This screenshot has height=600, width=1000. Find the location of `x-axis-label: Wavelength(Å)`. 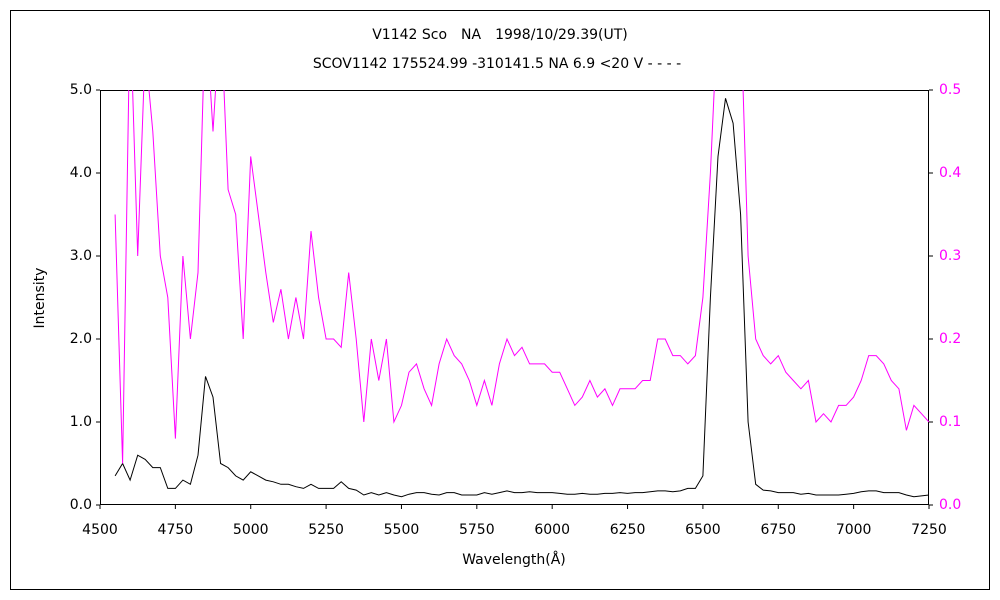

x-axis-label: Wavelength(Å) is located at coordinates (514, 559).